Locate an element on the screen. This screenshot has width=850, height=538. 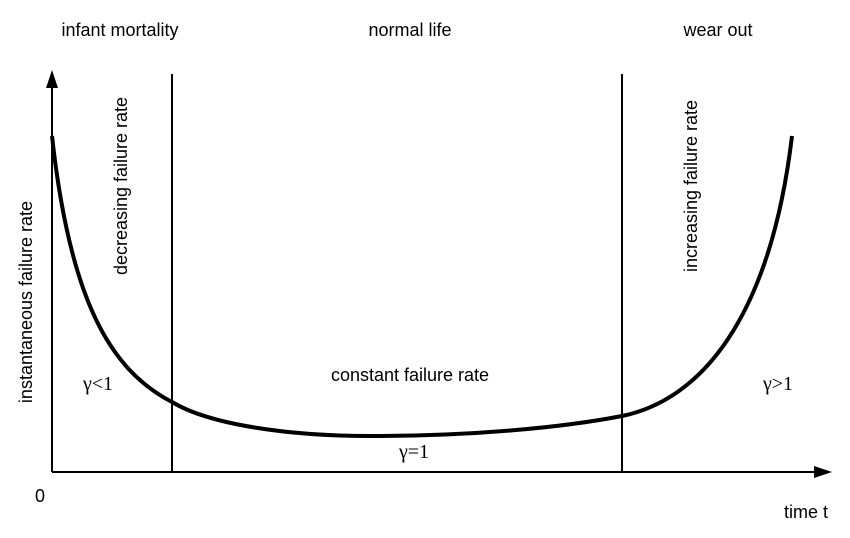
x-axis-arrowhead is located at coordinates (823, 472).